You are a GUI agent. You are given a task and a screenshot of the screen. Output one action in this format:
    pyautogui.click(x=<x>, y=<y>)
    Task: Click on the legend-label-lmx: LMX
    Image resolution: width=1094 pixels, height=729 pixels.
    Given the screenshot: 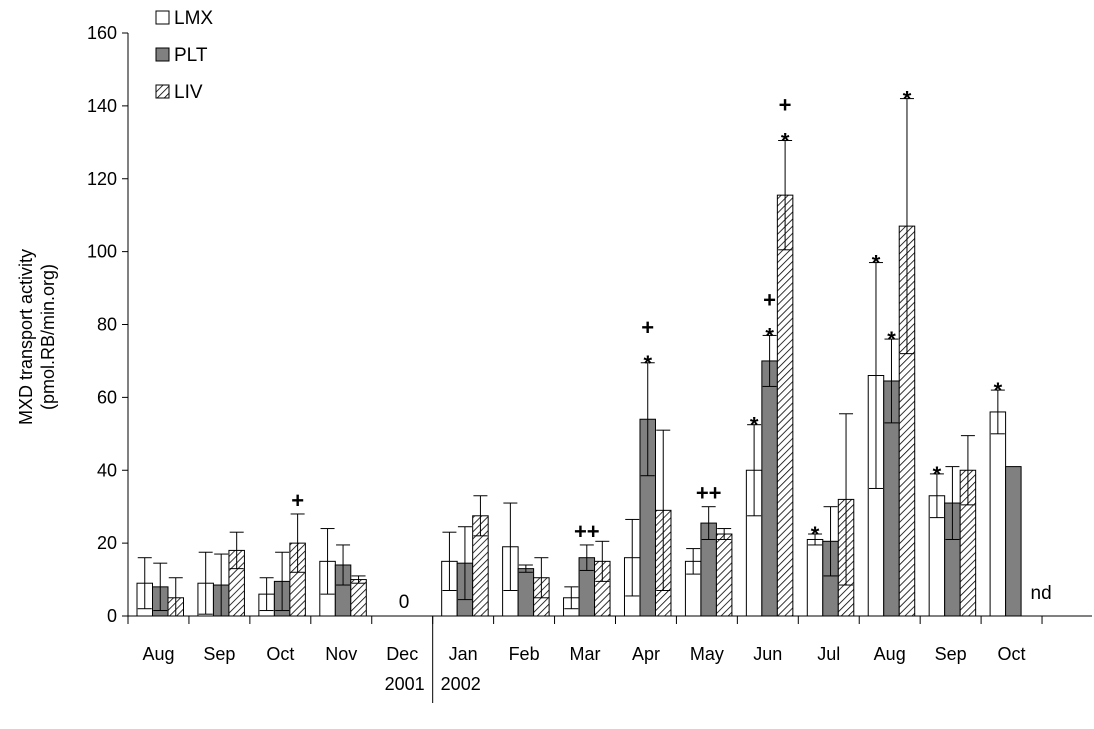 What is the action you would take?
    pyautogui.click(x=193, y=18)
    